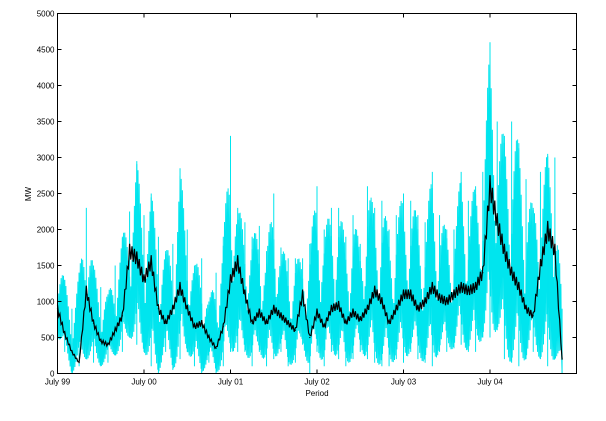  What do you see at coordinates (28, 193) in the screenshot?
I see `y-axis-title: MW` at bounding box center [28, 193].